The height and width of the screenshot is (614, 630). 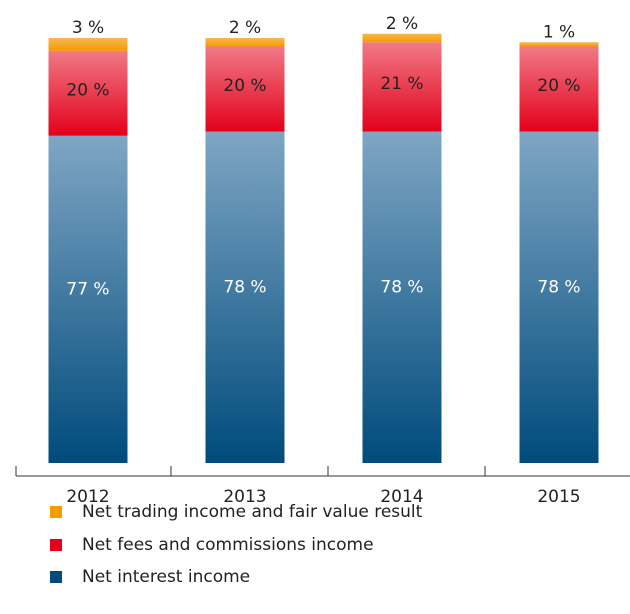 What do you see at coordinates (322, 471) in the screenshot?
I see `x-axis` at bounding box center [322, 471].